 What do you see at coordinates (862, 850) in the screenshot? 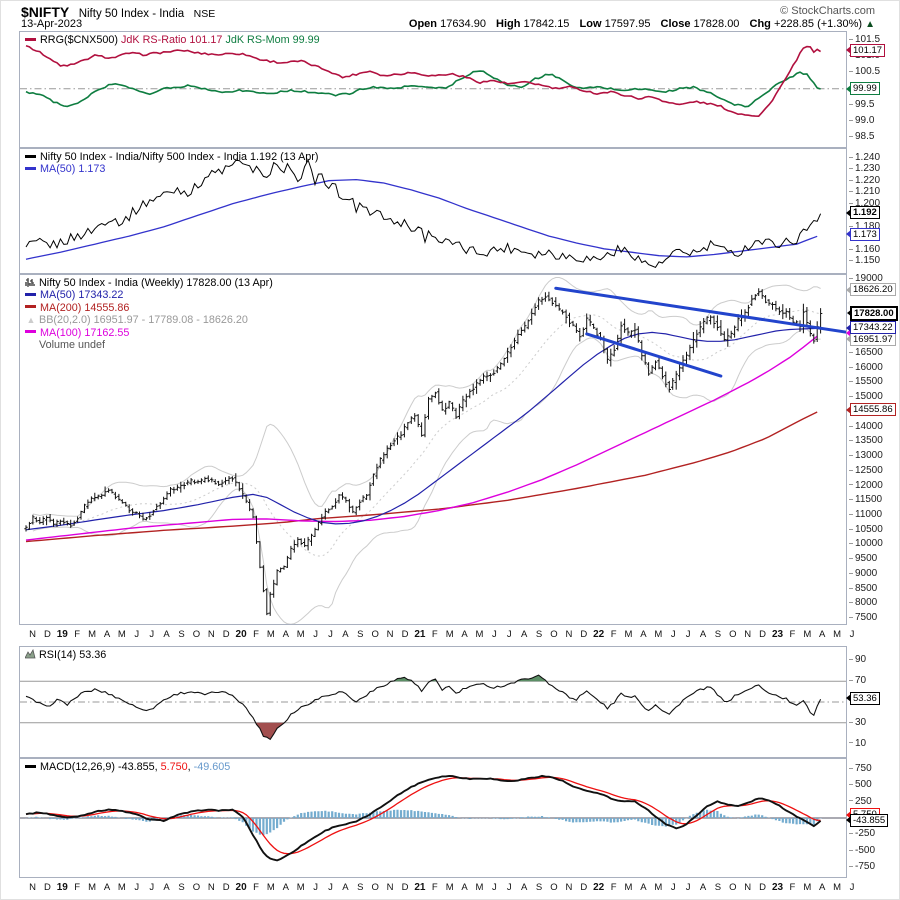
I see `y-axis-label: -500` at bounding box center [862, 850].